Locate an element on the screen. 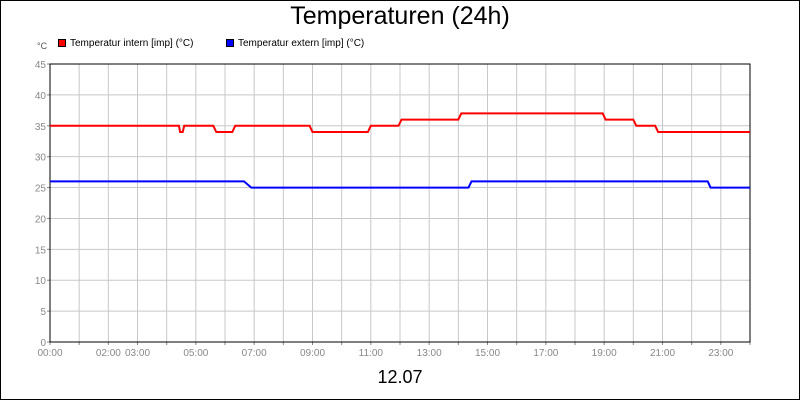 The image size is (800, 400). y-tick-label: 20 is located at coordinates (41, 219).